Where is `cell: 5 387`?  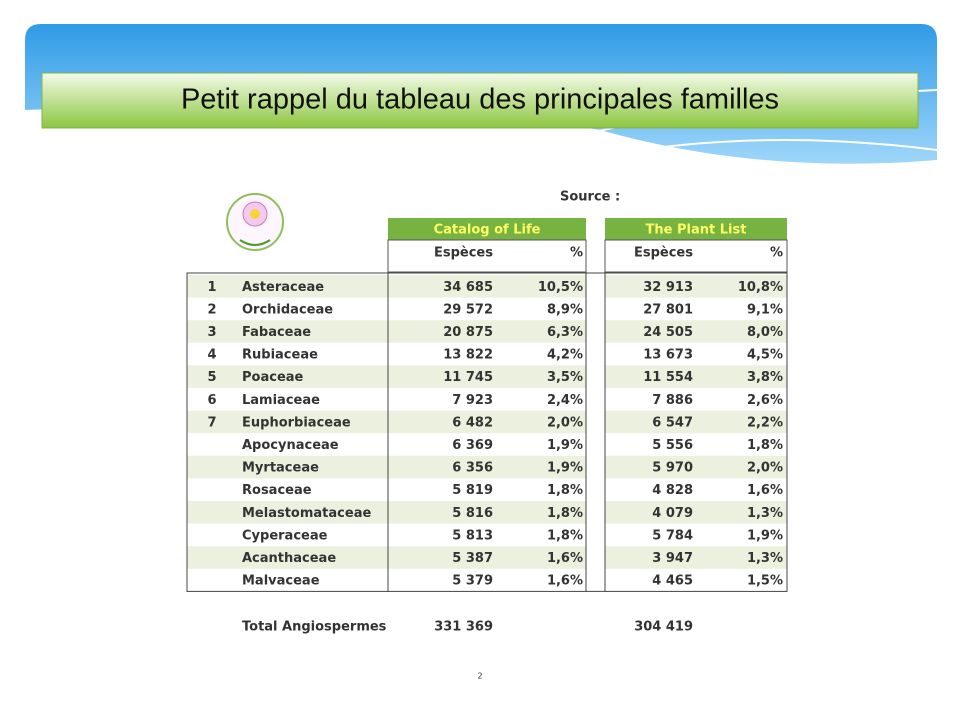
cell: 5 387 is located at coordinates (472, 558).